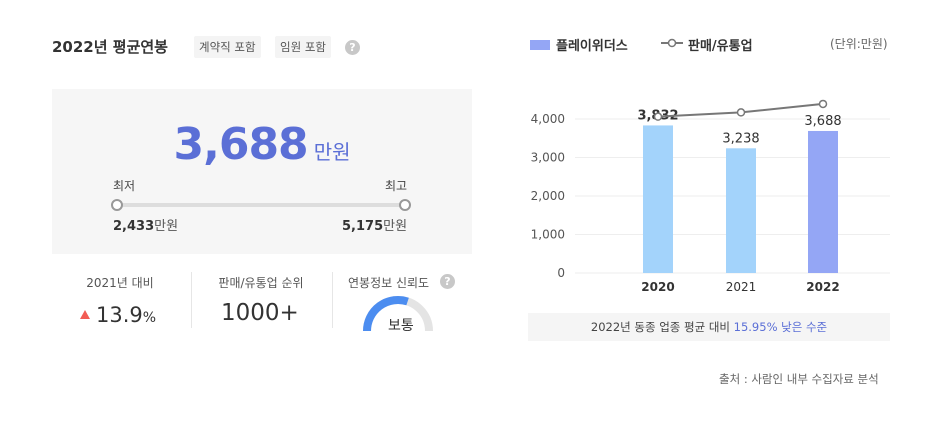 The width and height of the screenshot is (949, 431). What do you see at coordinates (548, 157) in the screenshot?
I see `y-tick-label: 3,000` at bounding box center [548, 157].